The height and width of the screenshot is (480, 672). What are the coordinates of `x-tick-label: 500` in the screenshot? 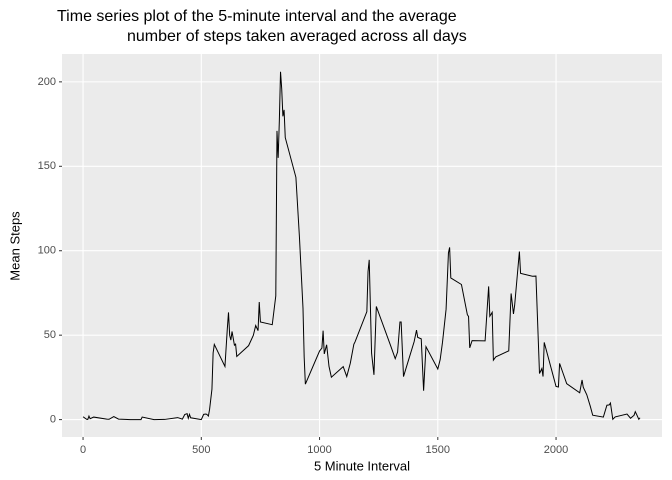 It's located at (201, 450).